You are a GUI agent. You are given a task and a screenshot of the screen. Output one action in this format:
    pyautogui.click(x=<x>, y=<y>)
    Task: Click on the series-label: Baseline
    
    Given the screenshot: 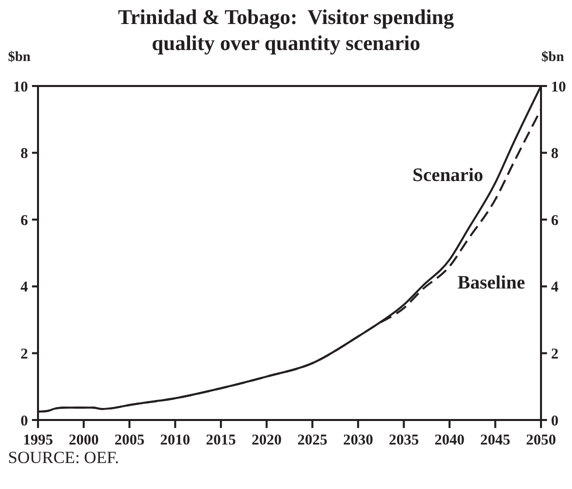 What is the action you would take?
    pyautogui.click(x=492, y=283)
    